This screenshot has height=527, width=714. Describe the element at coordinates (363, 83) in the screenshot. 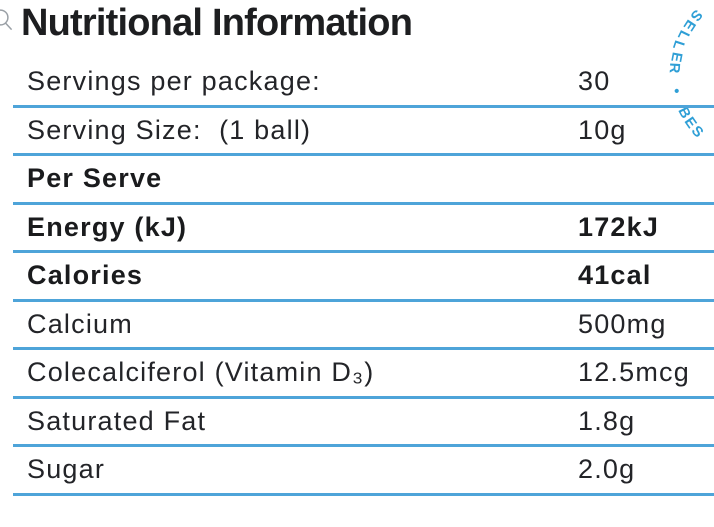

I see `table-row: Servings per package: 30` at that location.